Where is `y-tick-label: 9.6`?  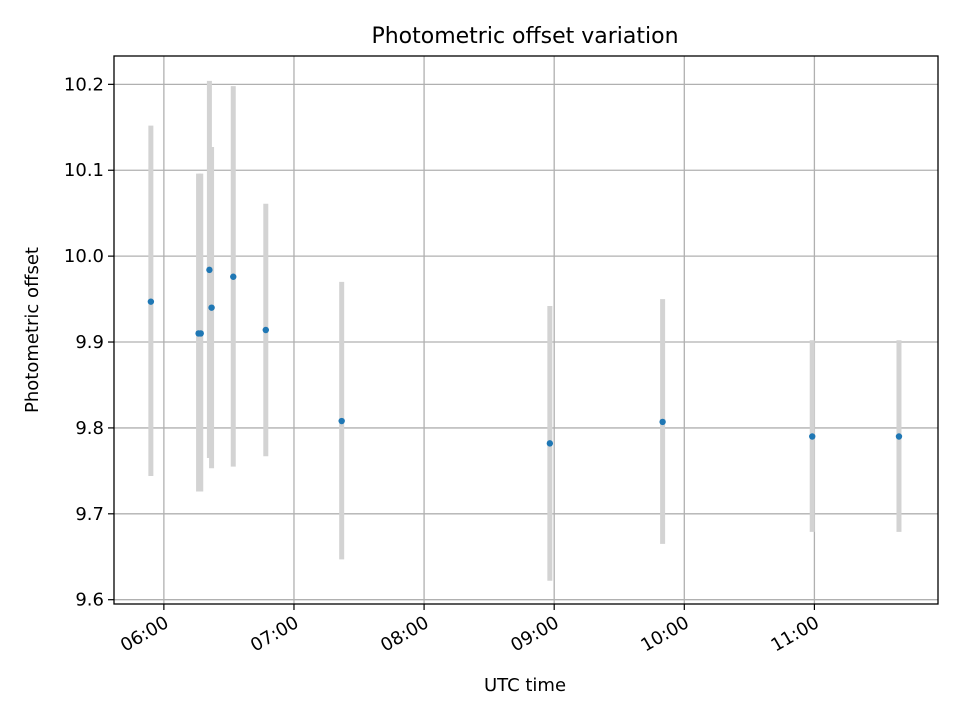 y-tick-label: 9.6 is located at coordinates (89, 600).